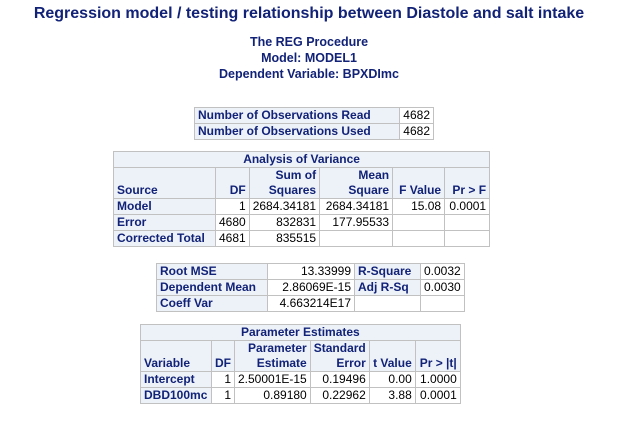 The width and height of the screenshot is (618, 423). I want to click on fit-value2, so click(442, 303).